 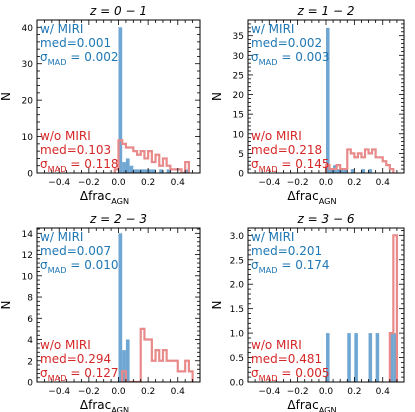 What do you see at coordinates (238, 76) in the screenshot?
I see `y-tick-label: 25` at bounding box center [238, 76].